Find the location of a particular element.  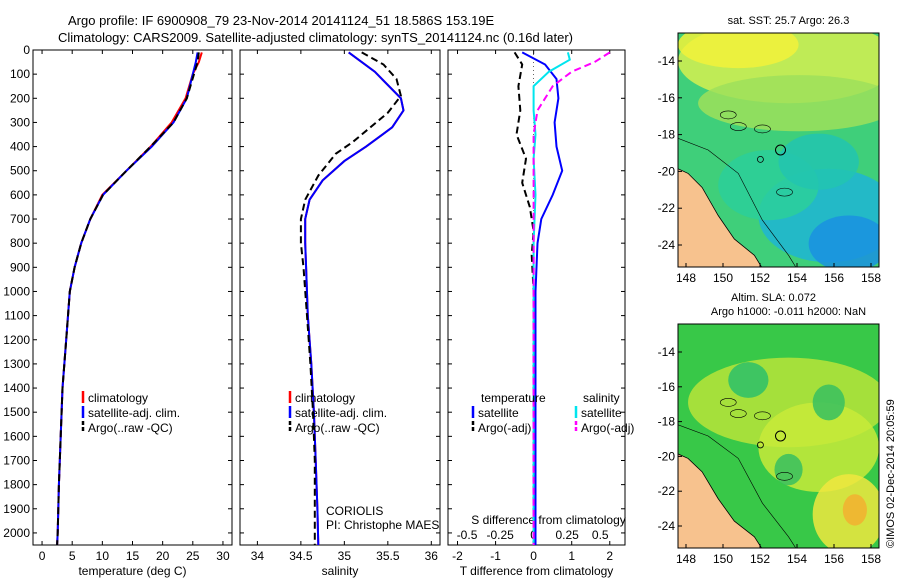

x-tick-label: 25 is located at coordinates (193, 556).